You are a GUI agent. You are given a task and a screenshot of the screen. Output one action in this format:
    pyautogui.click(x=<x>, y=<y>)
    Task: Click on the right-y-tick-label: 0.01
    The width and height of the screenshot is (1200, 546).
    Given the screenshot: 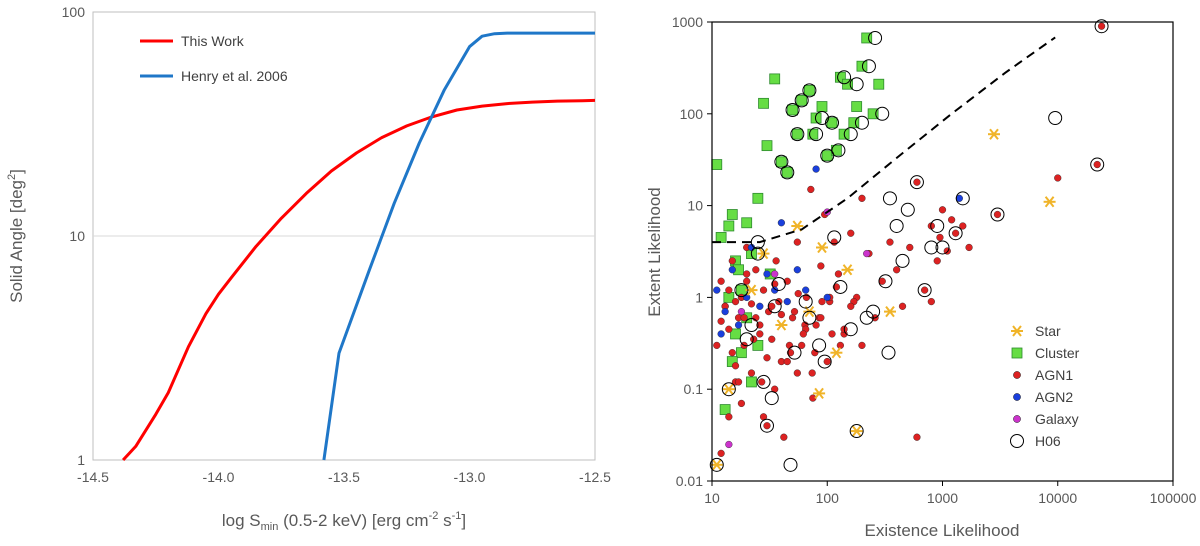 What is the action you would take?
    pyautogui.click(x=689, y=481)
    